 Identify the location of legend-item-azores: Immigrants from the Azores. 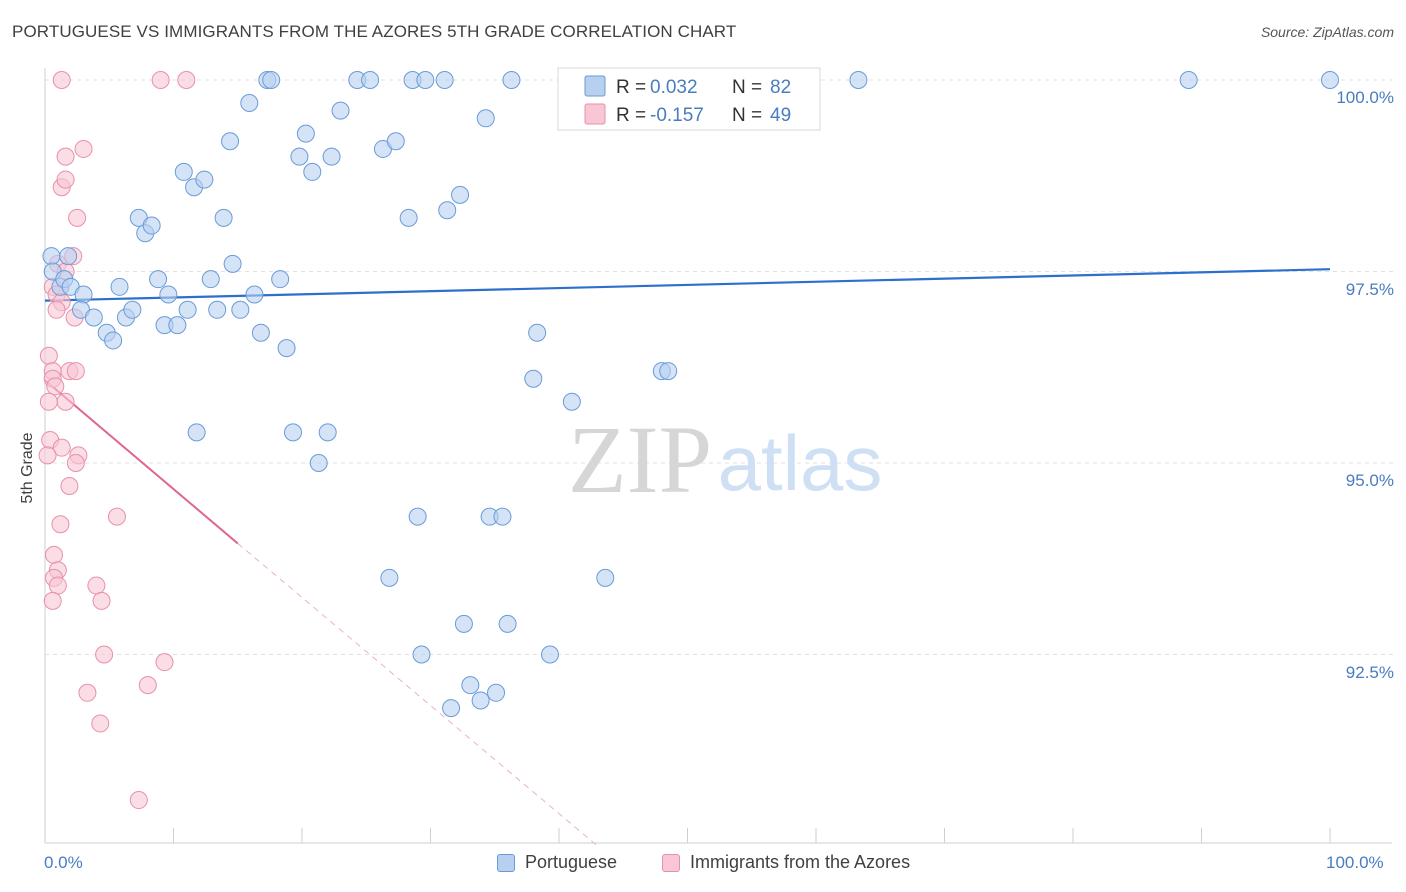
(786, 862).